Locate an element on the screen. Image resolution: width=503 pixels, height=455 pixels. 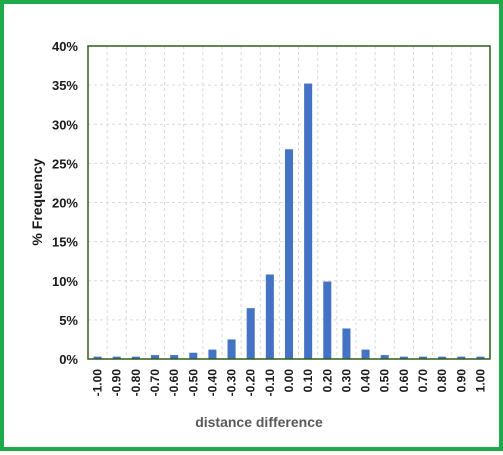
bar-0.50 is located at coordinates (384, 357).